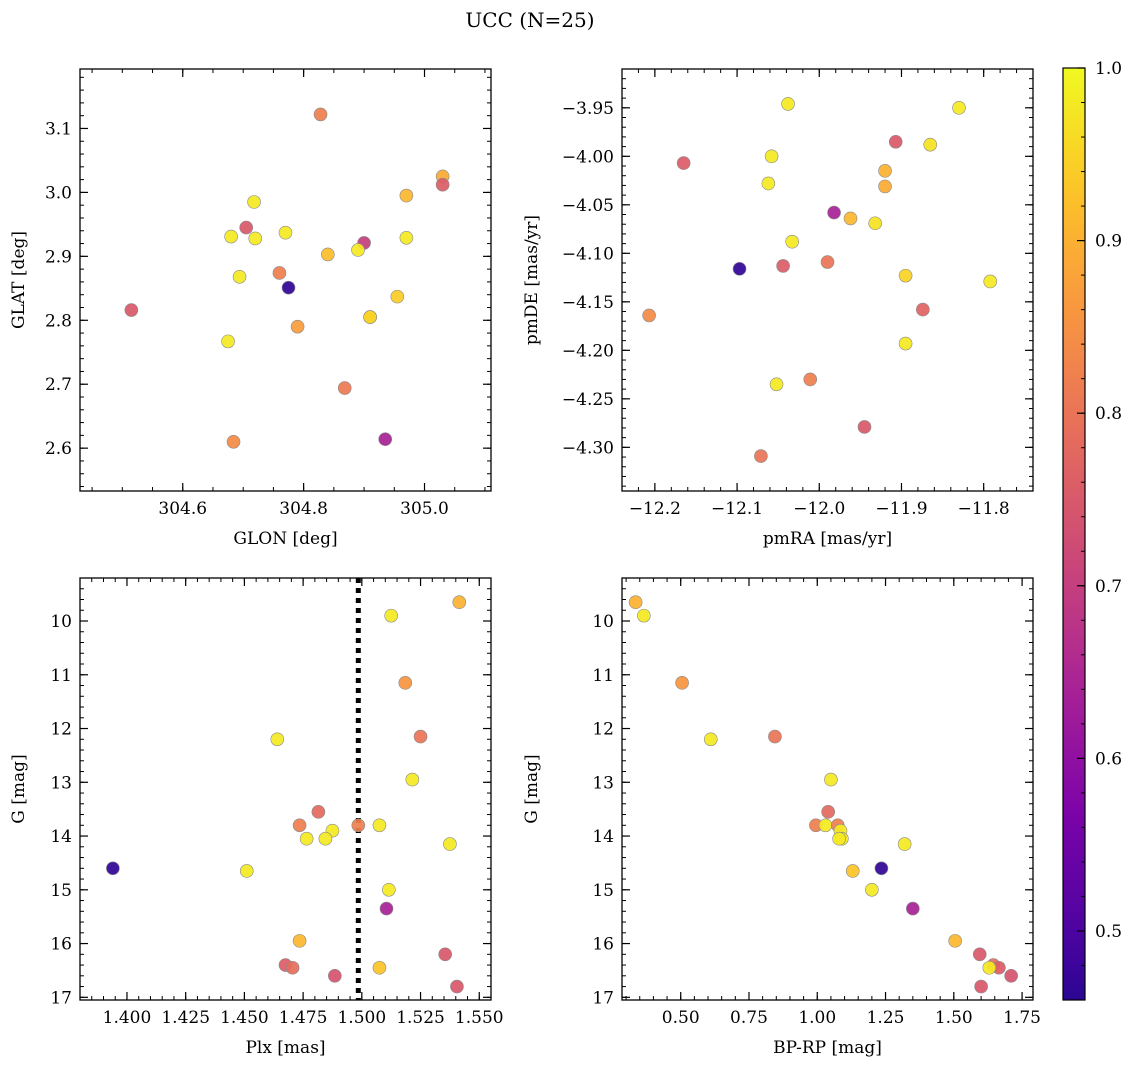 Image resolution: width=1136 pixels, height=1068 pixels. What do you see at coordinates (603, 622) in the screenshot?
I see `y-tick-label: 10` at bounding box center [603, 622].